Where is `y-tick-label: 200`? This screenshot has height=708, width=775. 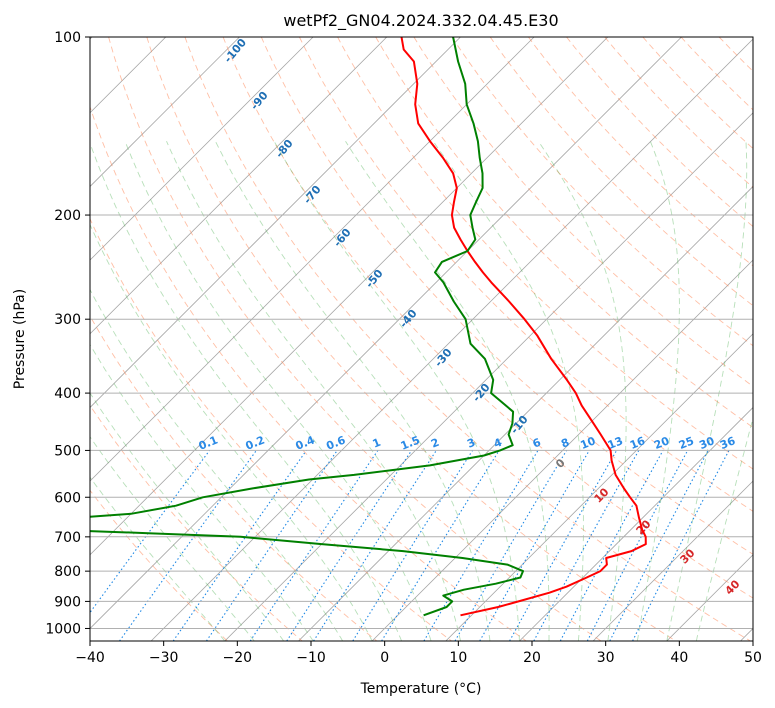 y-tick-label: 200 is located at coordinates (67, 216).